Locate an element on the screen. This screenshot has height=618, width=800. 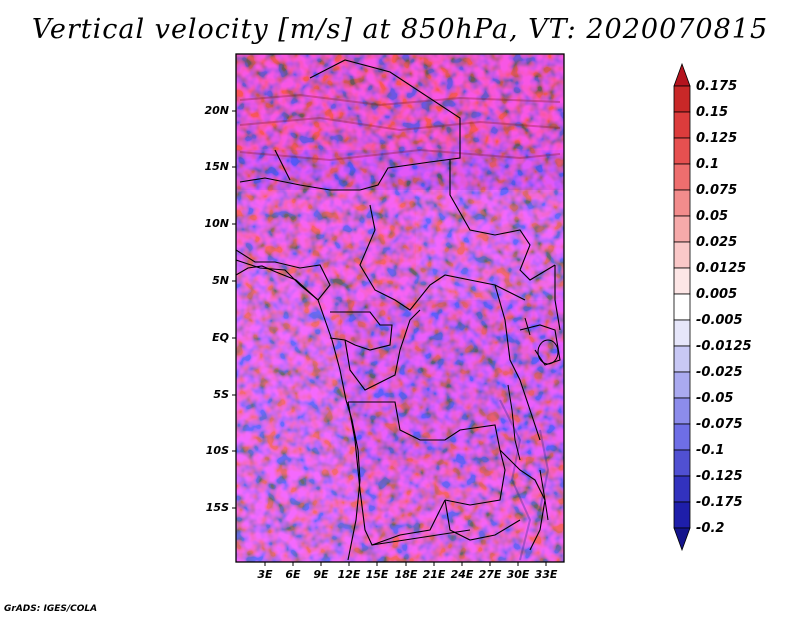
lake-tanganyika is located at coordinates (514, 422).